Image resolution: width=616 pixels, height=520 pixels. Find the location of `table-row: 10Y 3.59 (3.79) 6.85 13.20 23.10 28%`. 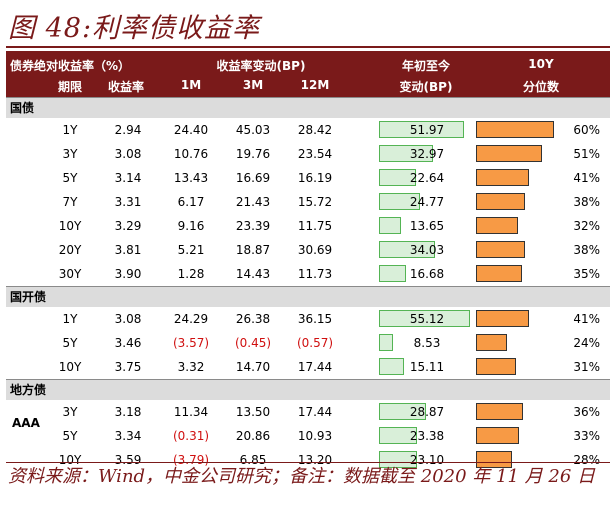

table-row: 10Y 3.59 (3.79) 6.85 13.20 23.10 28% is located at coordinates (308, 460).